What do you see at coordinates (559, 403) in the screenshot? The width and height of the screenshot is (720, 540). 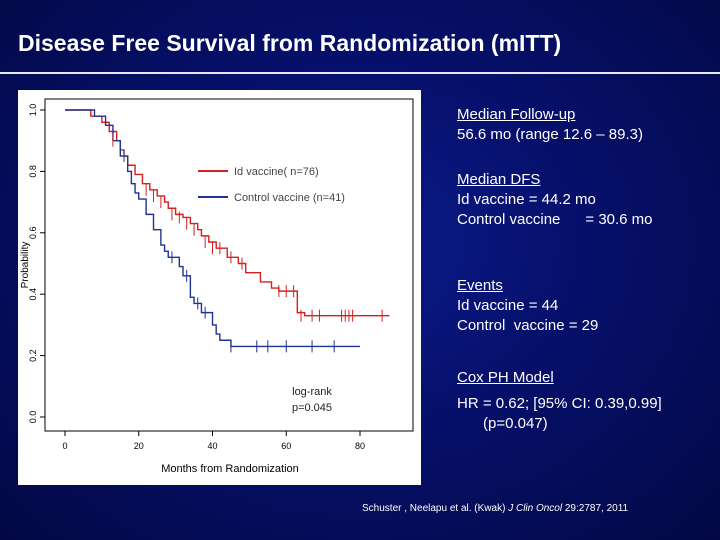 I see `cox-hazard-ratio: HR = 0.62; [95% CI: 0.39,0.99]` at bounding box center [559, 403].